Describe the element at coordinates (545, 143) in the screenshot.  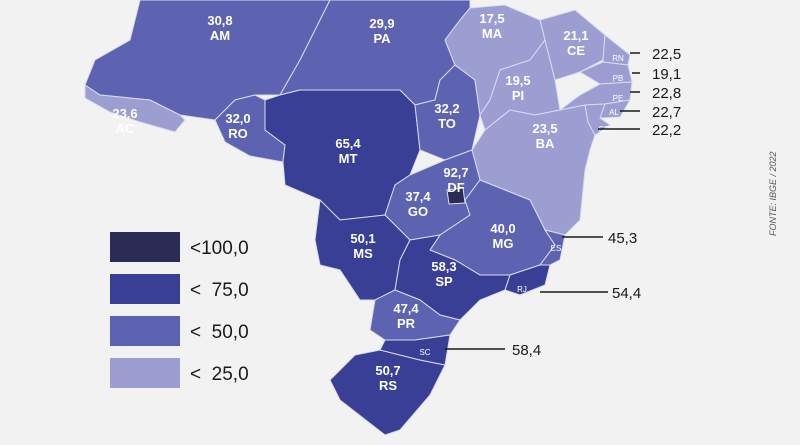
I see `state-code-label: BA` at that location.